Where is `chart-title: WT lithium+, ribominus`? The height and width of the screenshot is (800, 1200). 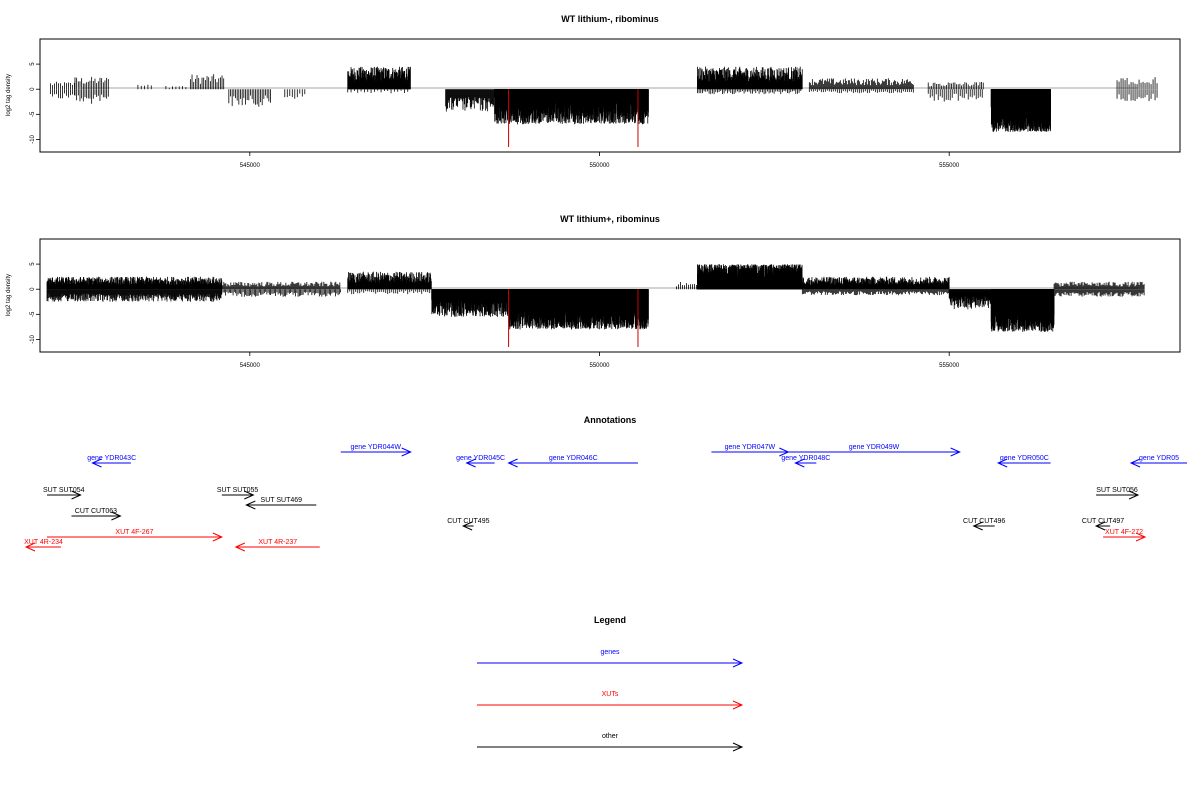
chart-title: WT lithium+, ribominus is located at coordinates (610, 219).